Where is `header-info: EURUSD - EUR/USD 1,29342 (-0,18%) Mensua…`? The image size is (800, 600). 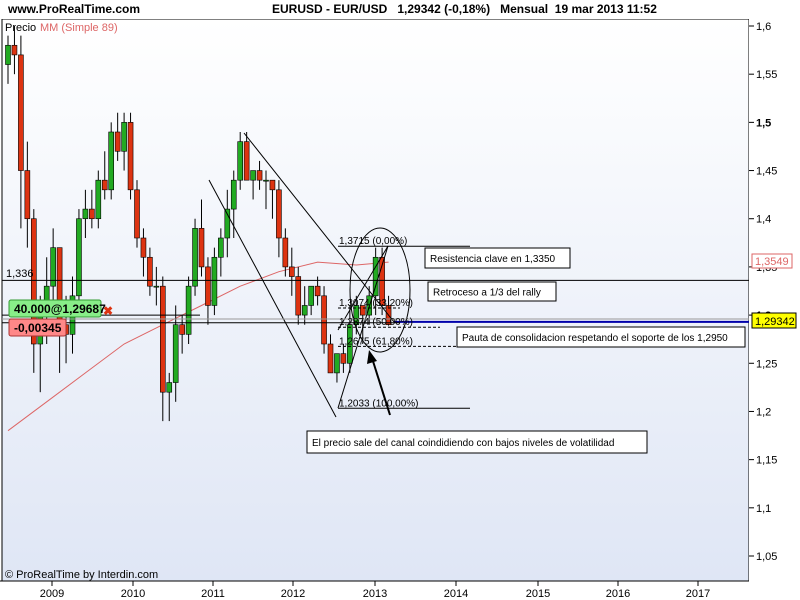
header-info: EURUSD - EUR/USD 1,29342 (-0,18%) Mensua… is located at coordinates (464, 9).